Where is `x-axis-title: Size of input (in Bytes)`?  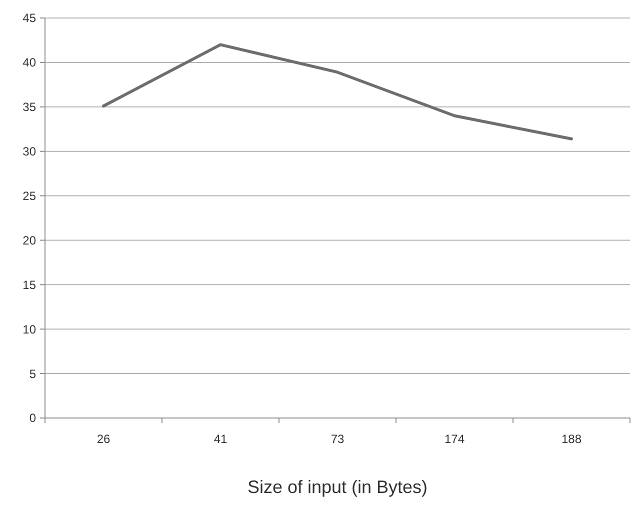
x-axis-title: Size of input (in Bytes) is located at coordinates (337, 487).